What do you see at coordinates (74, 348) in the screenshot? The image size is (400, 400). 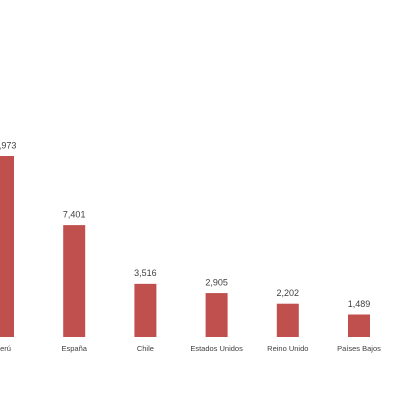 I see `category-label: España` at bounding box center [74, 348].